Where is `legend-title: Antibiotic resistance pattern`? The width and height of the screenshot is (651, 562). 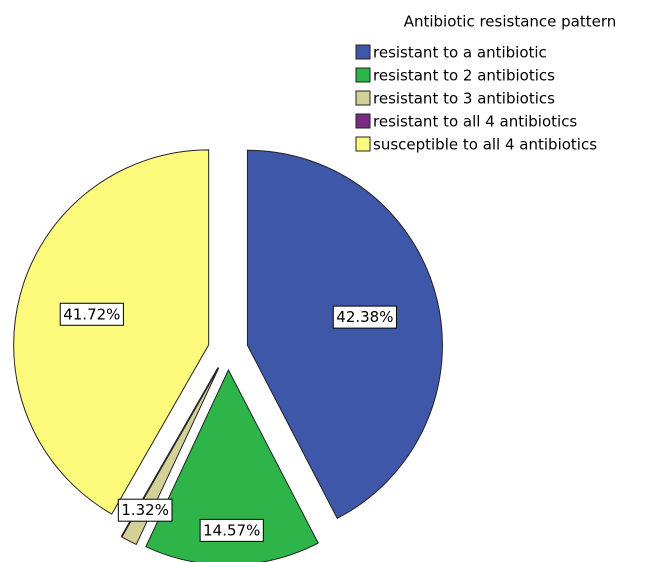 legend-title: Antibiotic resistance pattern is located at coordinates (510, 22).